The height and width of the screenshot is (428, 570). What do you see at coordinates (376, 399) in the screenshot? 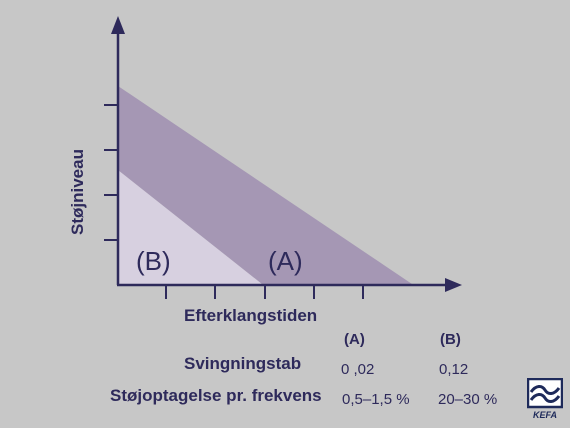
I see `row-value-a: 0,5–1,5 %` at bounding box center [376, 399].